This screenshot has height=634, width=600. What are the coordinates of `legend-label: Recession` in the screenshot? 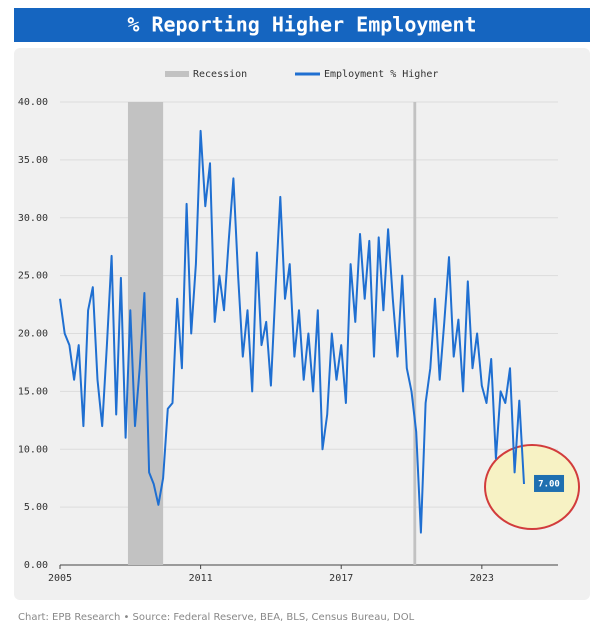 It's located at (220, 74).